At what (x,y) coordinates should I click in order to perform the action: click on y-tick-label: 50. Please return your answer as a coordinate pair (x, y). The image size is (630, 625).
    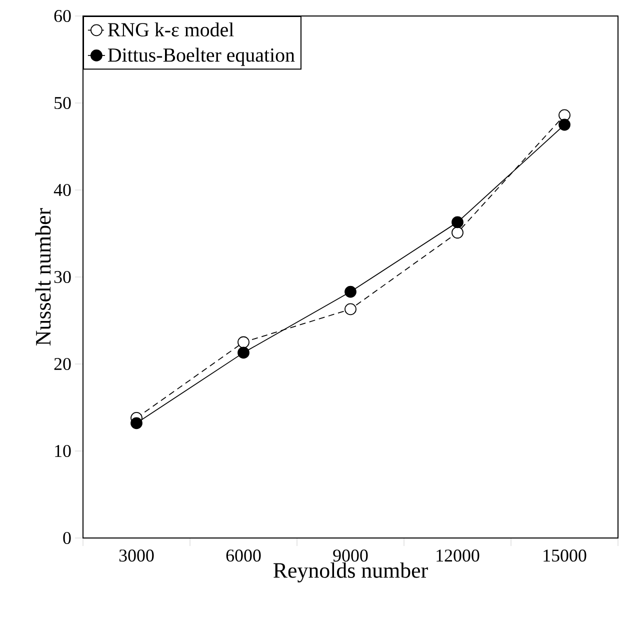
    Looking at the image, I should click on (62, 103).